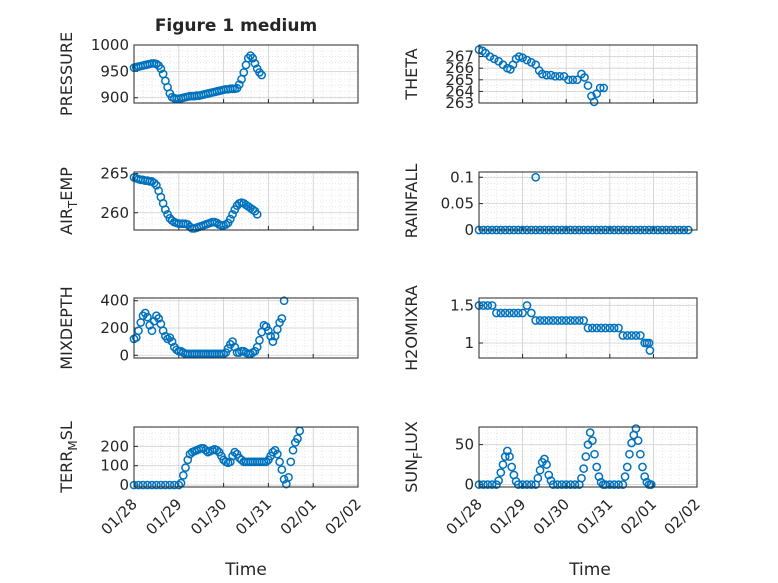  Describe the element at coordinates (411, 328) in the screenshot. I see `h2omixra-y-axis-label: H2OMIXRA` at that location.